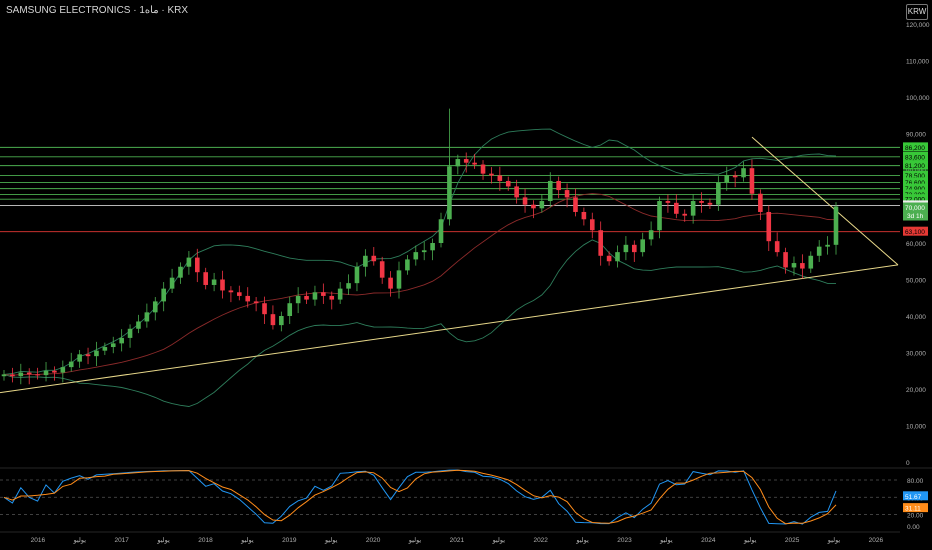  I want to click on level-label: 76,600, so click(915, 183).